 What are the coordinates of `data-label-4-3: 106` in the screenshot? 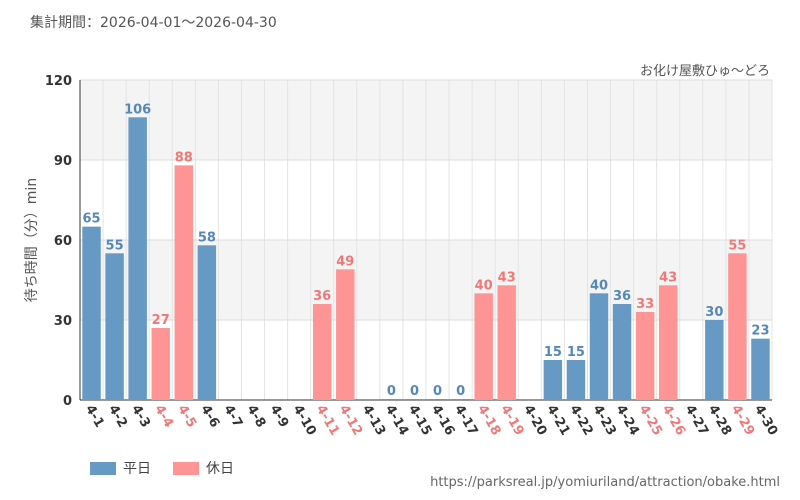 It's located at (137, 109).